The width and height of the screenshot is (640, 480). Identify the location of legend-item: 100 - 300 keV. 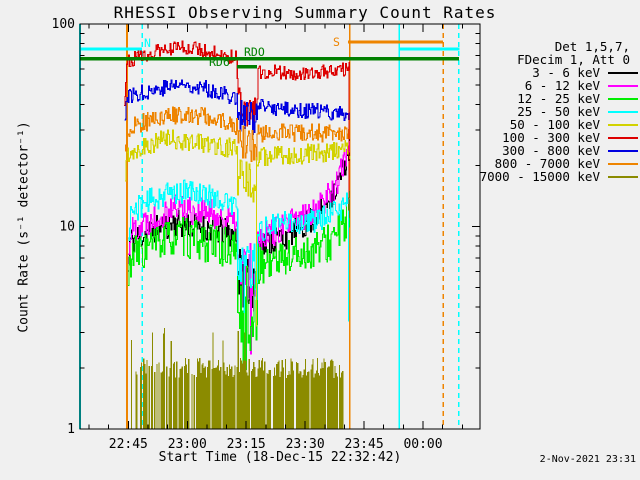
(559, 137).